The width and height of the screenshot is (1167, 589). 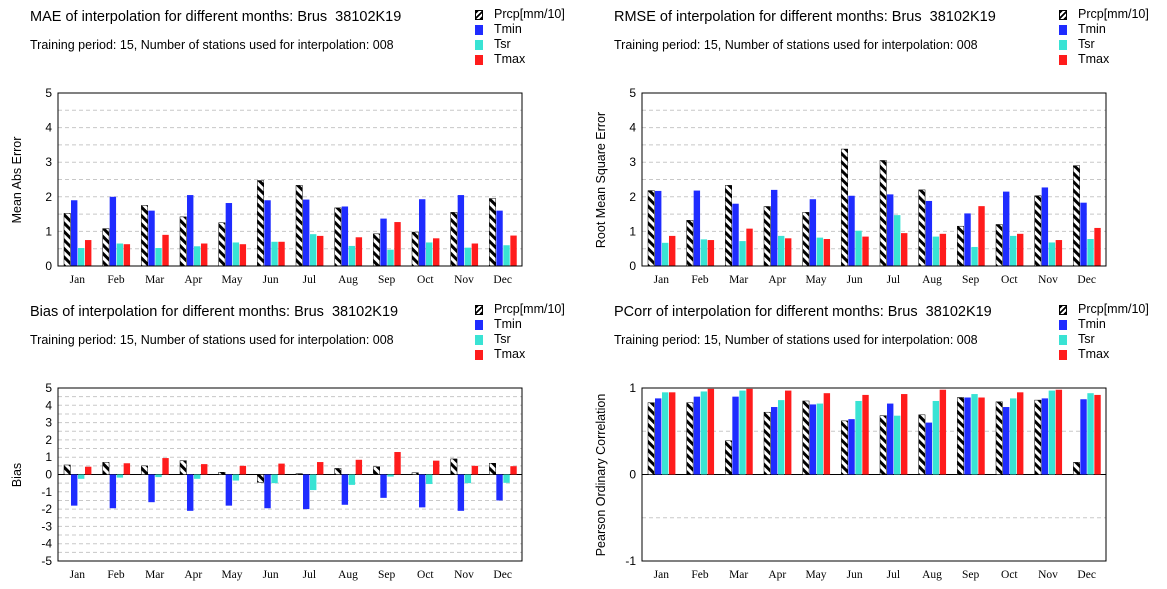 What do you see at coordinates (502, 280) in the screenshot?
I see `mae-xtick: Dec` at bounding box center [502, 280].